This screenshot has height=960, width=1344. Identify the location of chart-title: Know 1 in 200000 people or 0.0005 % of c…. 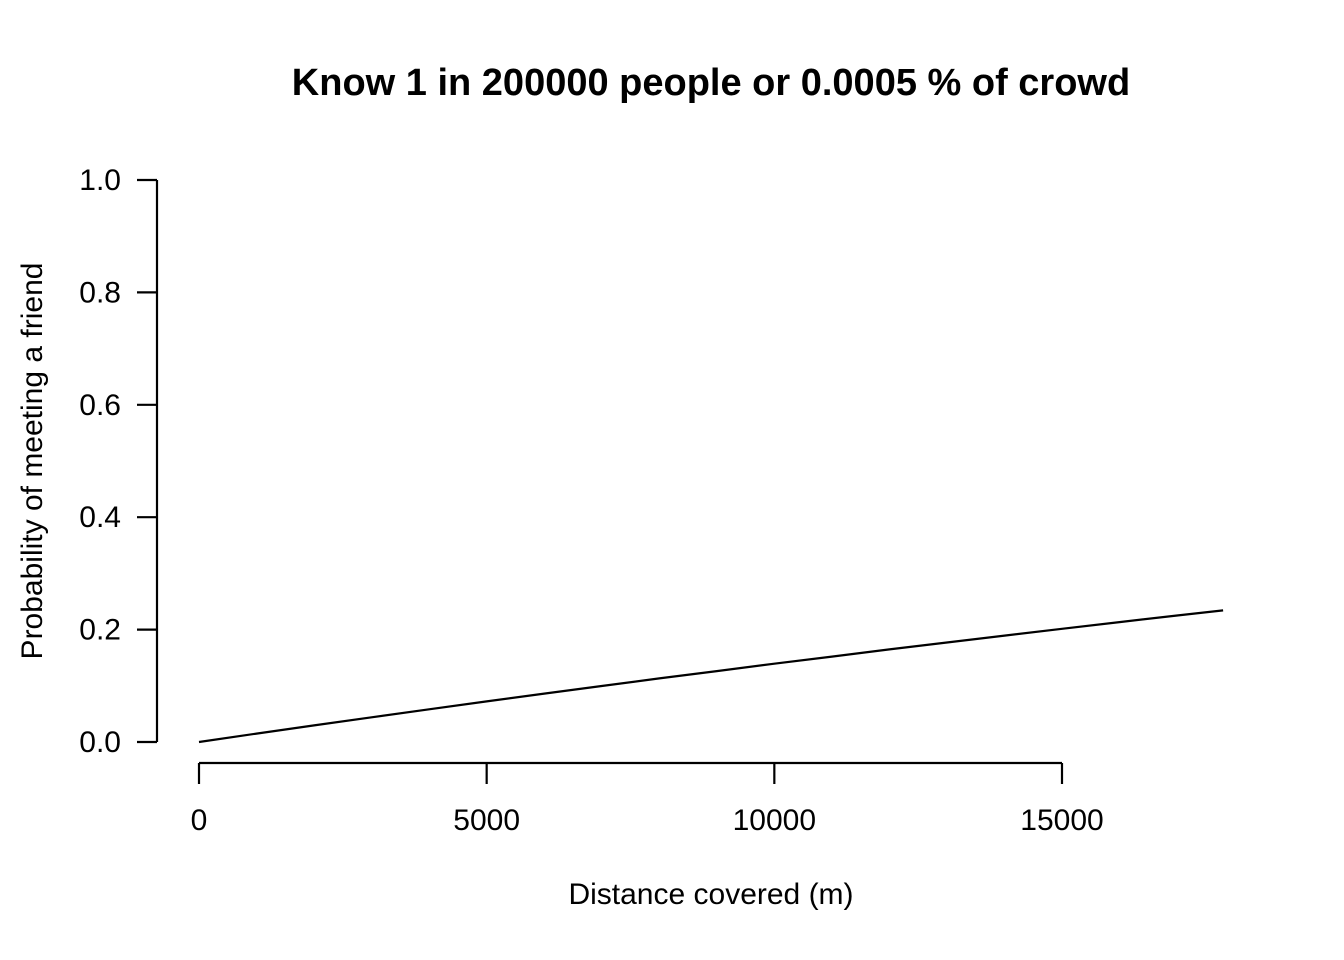
(711, 83).